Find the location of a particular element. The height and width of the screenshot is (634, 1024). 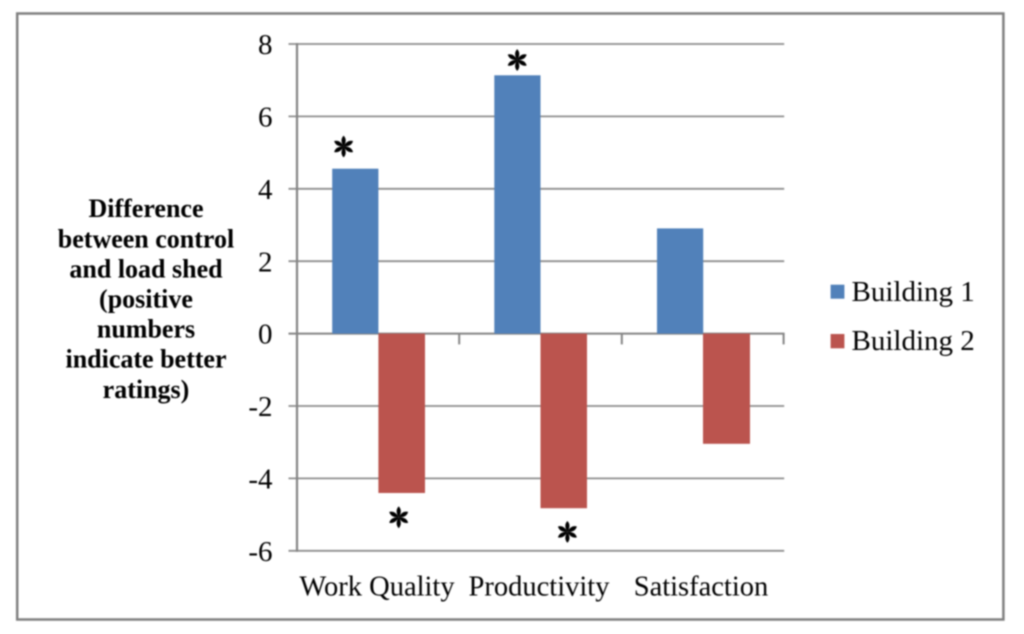

svg-text: (positive is located at coordinates (146, 299).